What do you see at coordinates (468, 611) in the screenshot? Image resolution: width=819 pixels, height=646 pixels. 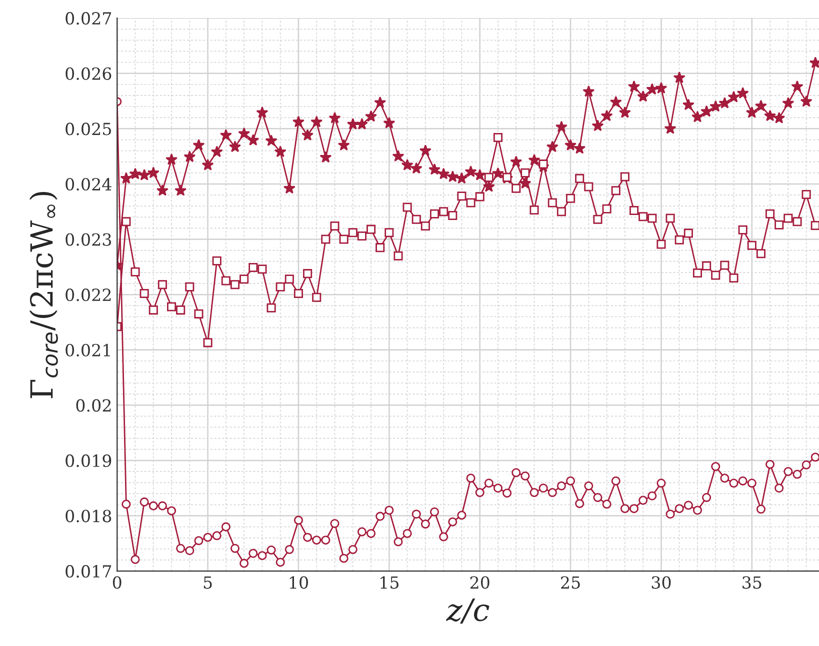 I see `x-axis-title: z/c` at bounding box center [468, 611].